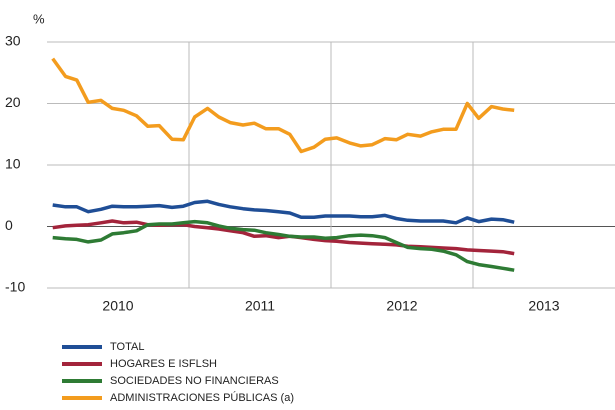  I want to click on x-tick-label: 2012, so click(401, 306).